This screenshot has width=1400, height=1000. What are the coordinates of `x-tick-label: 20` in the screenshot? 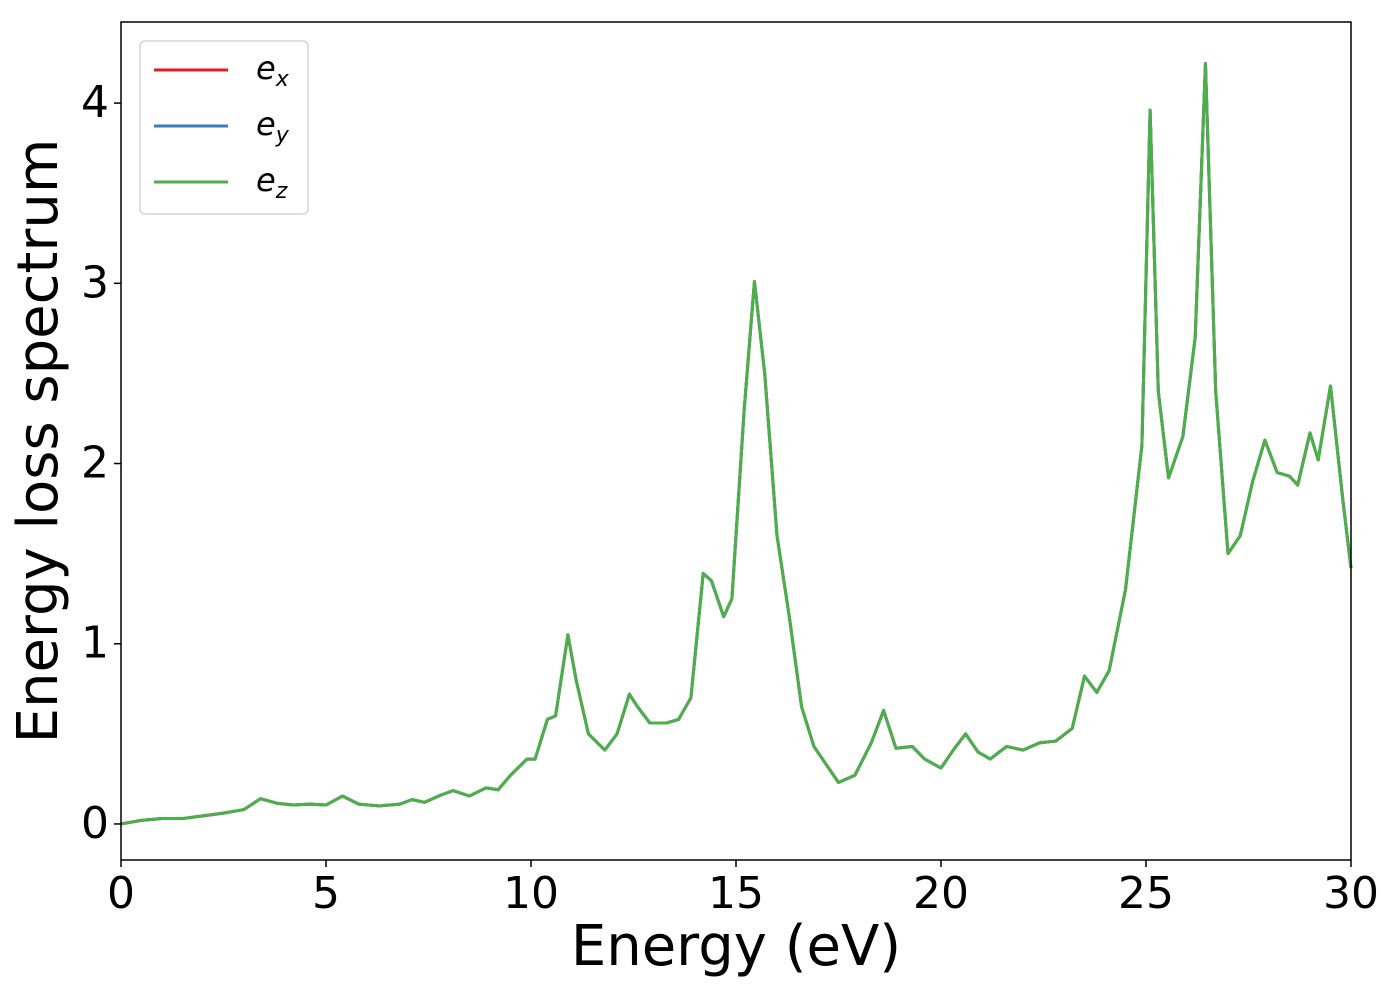 It's located at (941, 893).